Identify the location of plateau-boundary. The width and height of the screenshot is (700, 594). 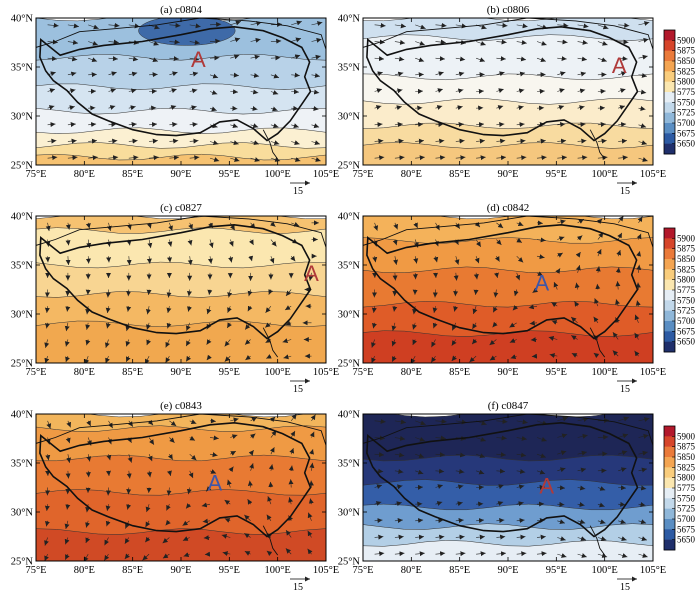
(175, 83).